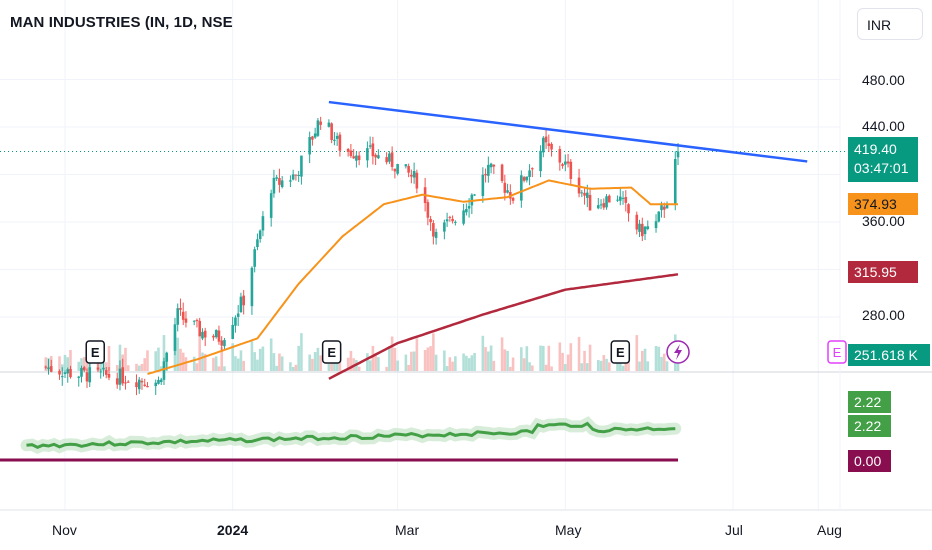  What do you see at coordinates (869, 426) in the screenshot?
I see `indicator-tag-b: 2.22` at bounding box center [869, 426].